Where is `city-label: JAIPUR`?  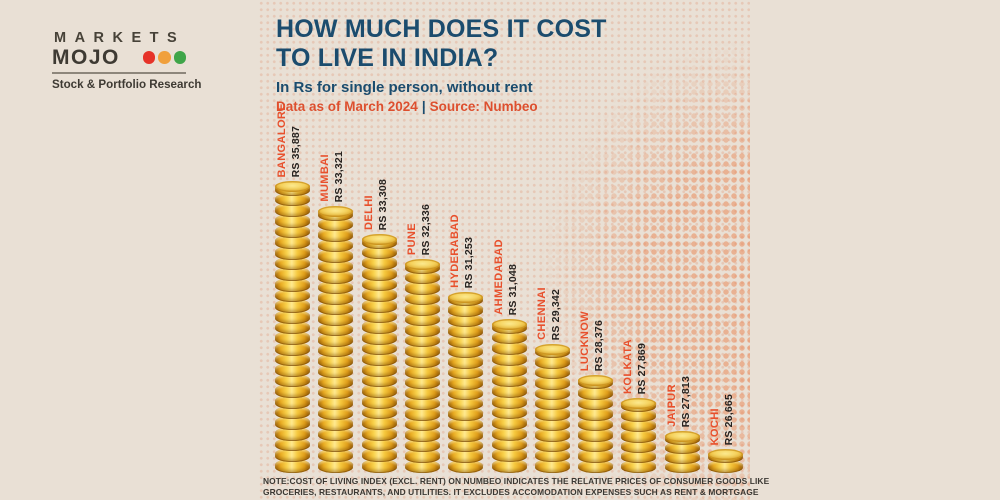 city-label: JAIPUR is located at coordinates (672, 405).